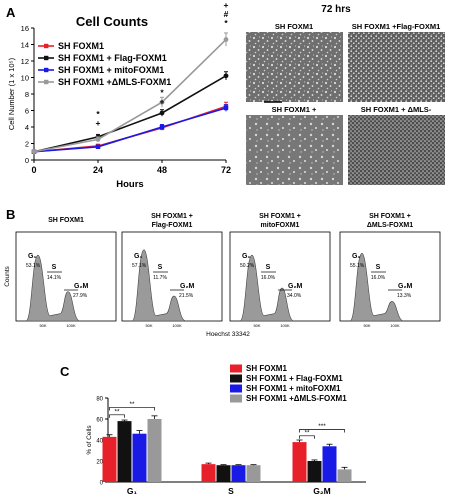 Image resolution: width=457 pixels, height=499 pixels. Describe the element at coordinates (99, 463) in the screenshot. I see `y-tick-label: 20` at that location.